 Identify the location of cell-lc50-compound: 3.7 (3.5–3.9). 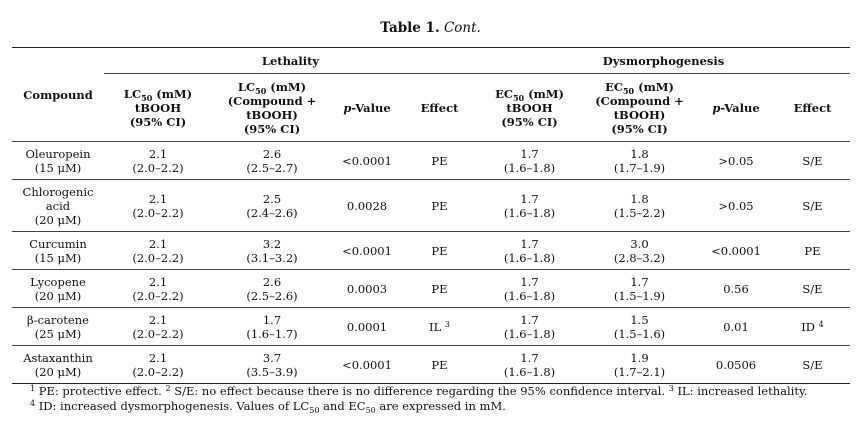
(272, 364).